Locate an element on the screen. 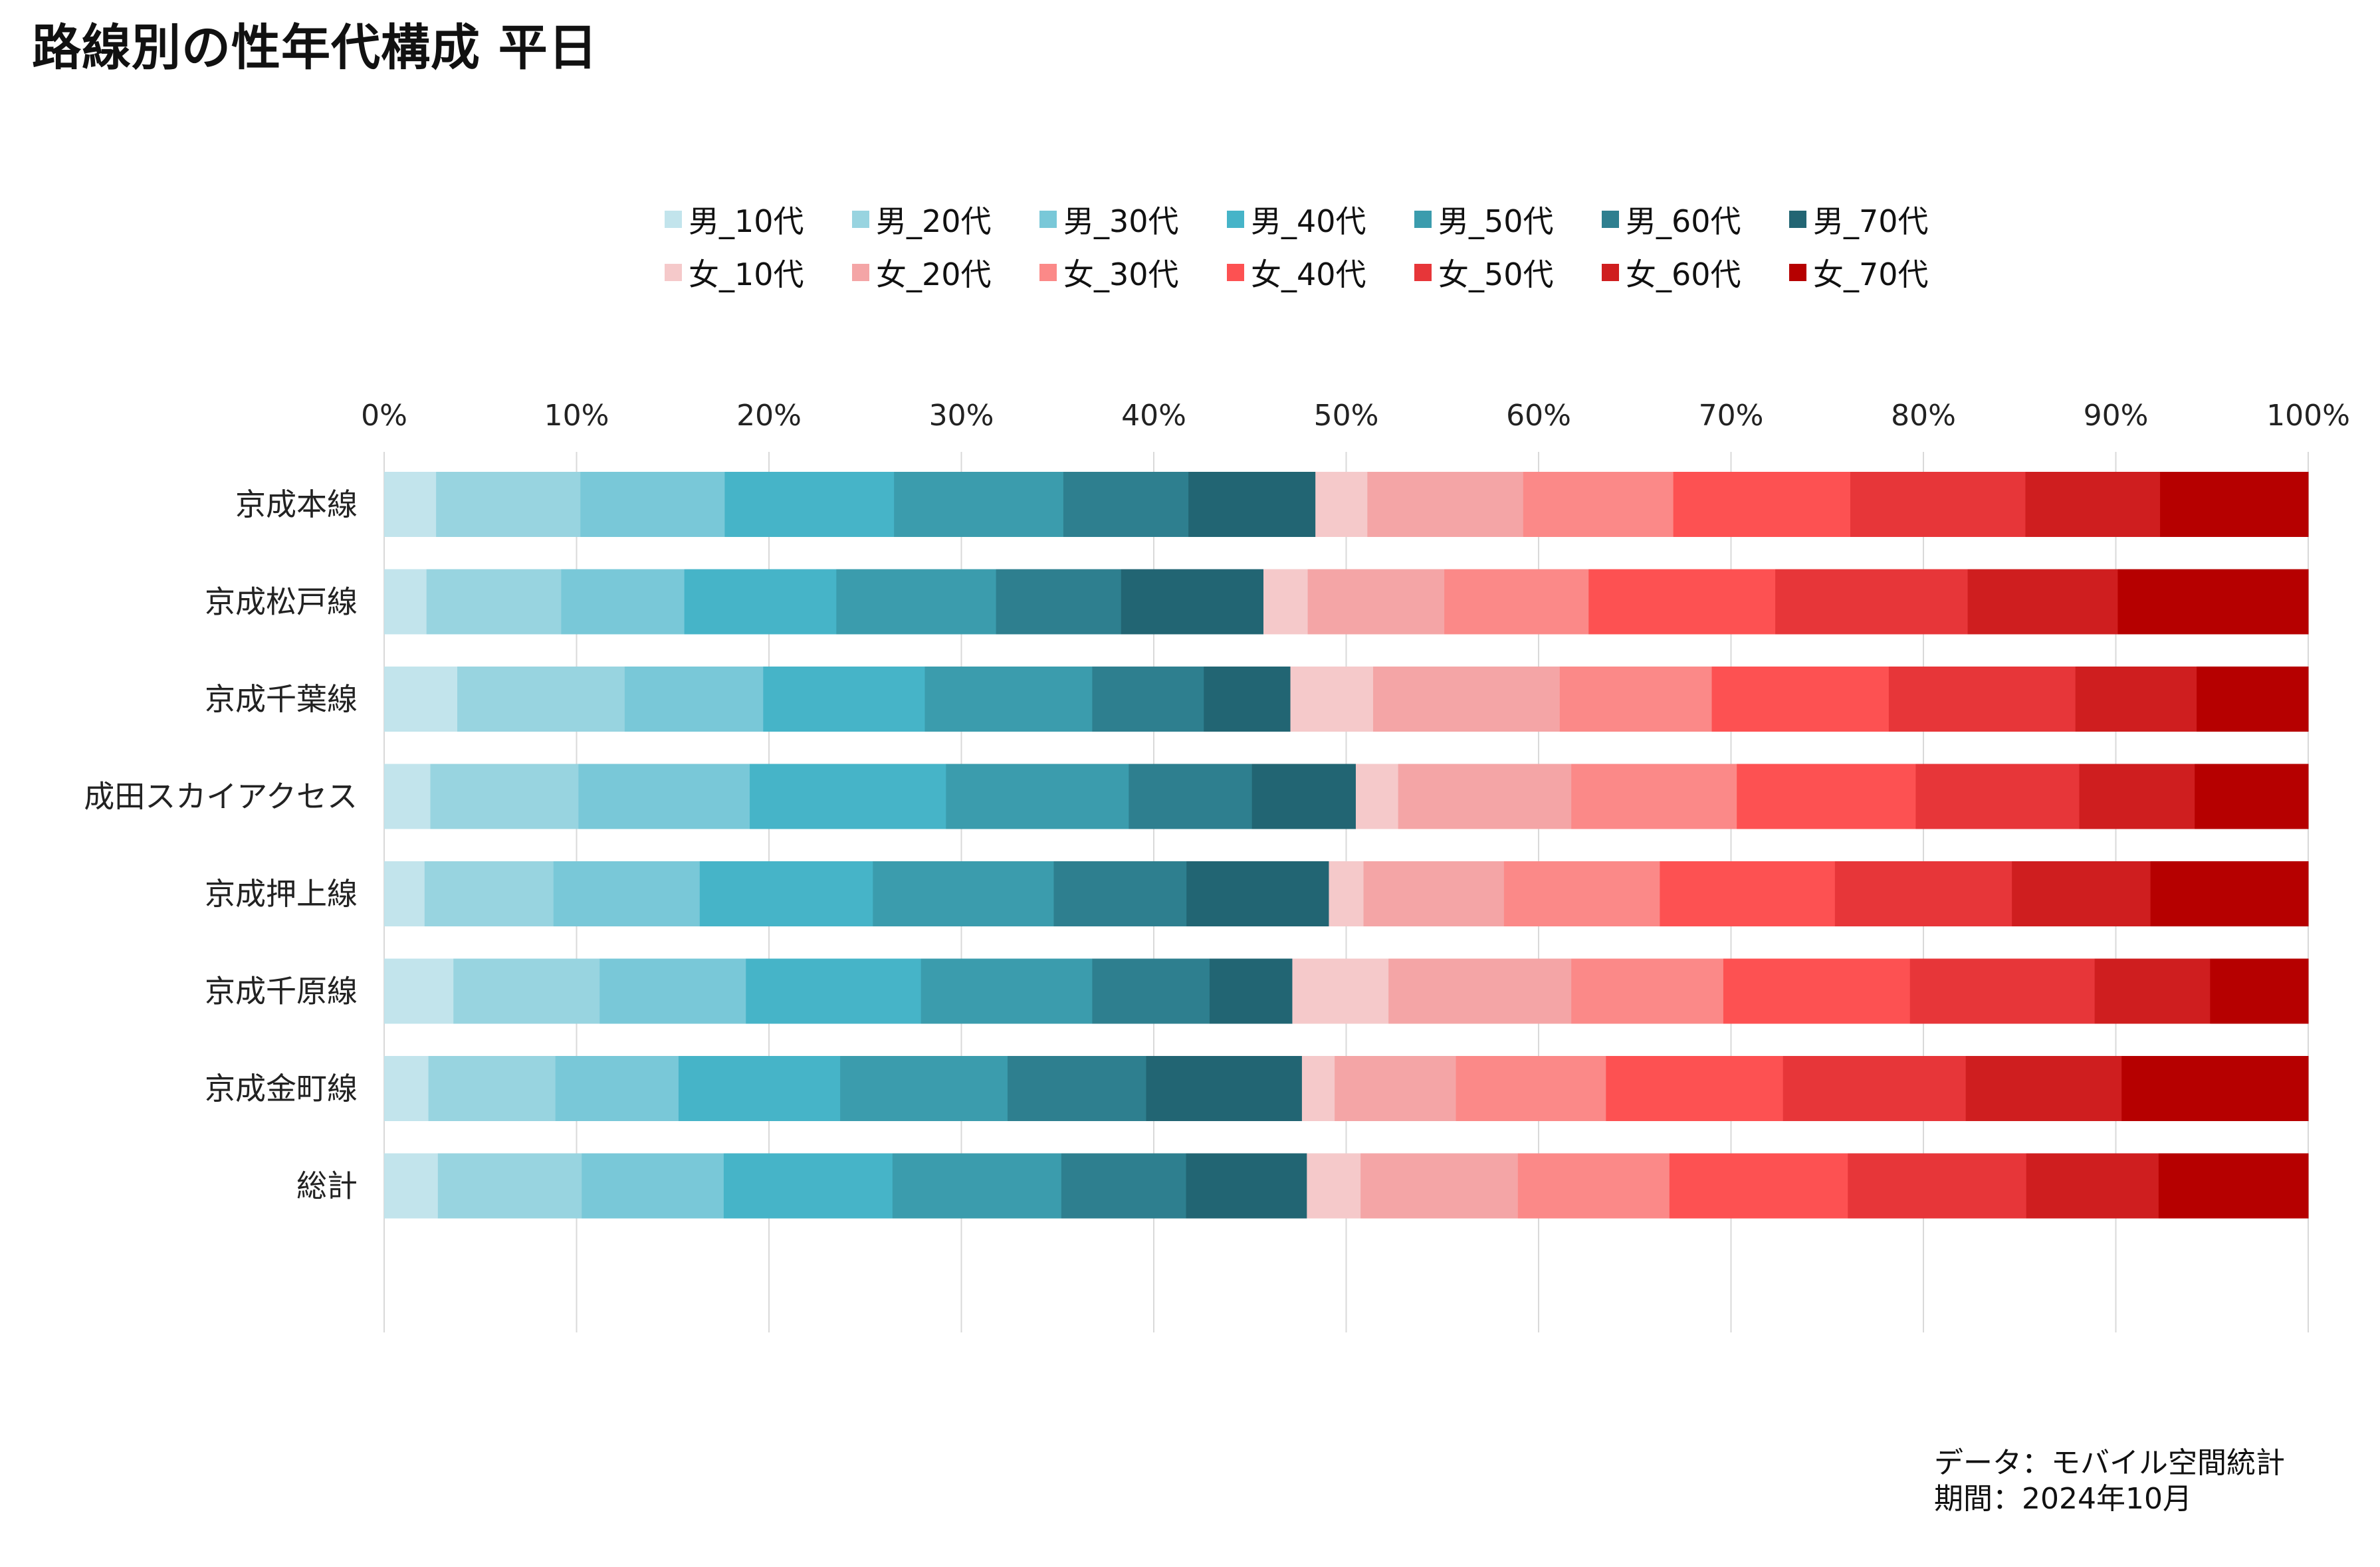 The image size is (2380, 1567). legend-label-13: 女_70代 is located at coordinates (1871, 274).